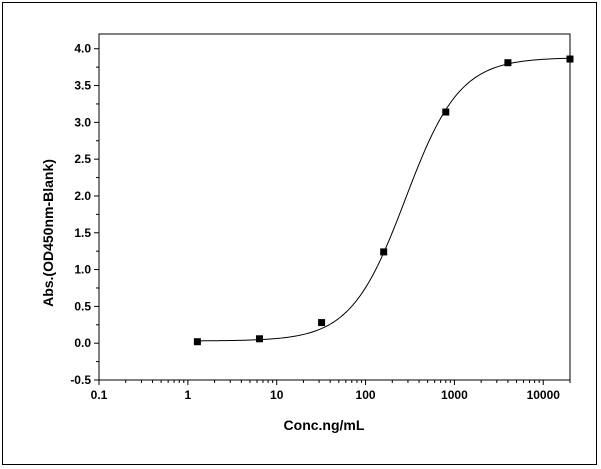 Image resolution: width=601 pixels, height=469 pixels. What do you see at coordinates (188, 395) in the screenshot?
I see `x-tick-label: 1` at bounding box center [188, 395].